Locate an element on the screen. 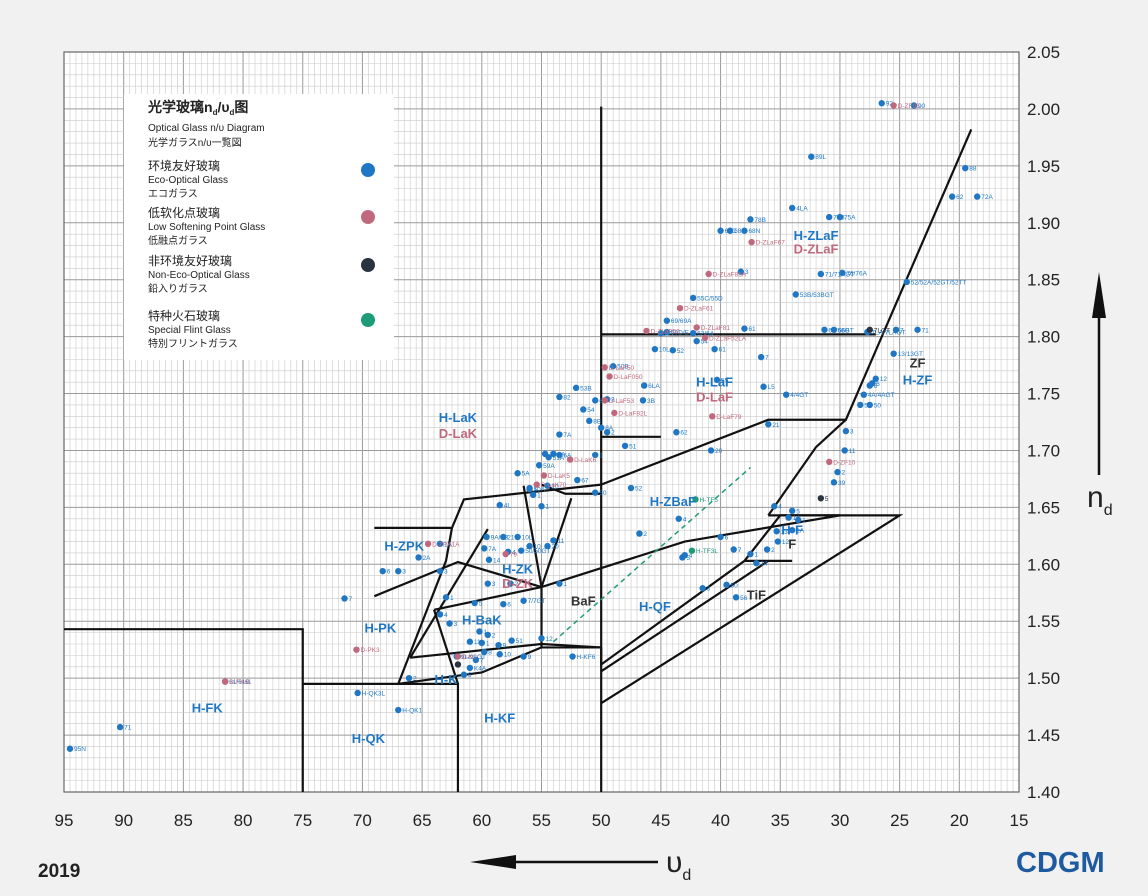  region-label: H-F is located at coordinates (792, 530).